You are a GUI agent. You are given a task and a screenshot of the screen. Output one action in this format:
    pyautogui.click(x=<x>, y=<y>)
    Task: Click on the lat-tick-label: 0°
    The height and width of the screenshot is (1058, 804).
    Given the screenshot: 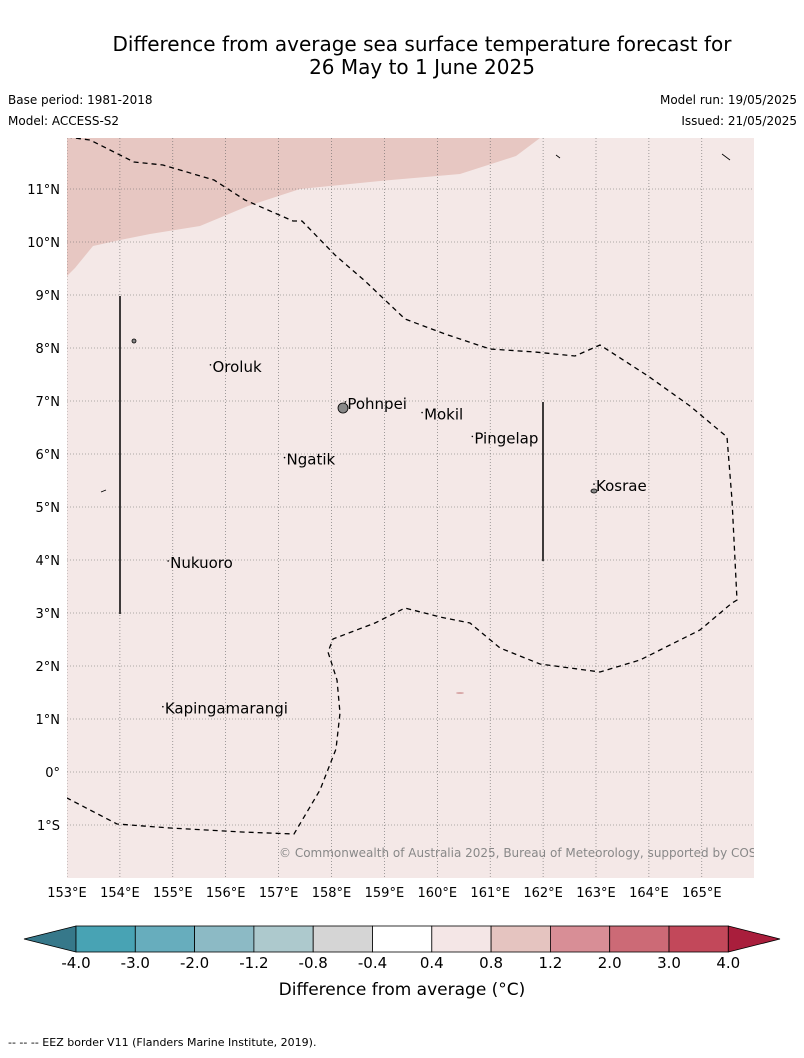 What is the action you would take?
    pyautogui.click(x=52, y=773)
    